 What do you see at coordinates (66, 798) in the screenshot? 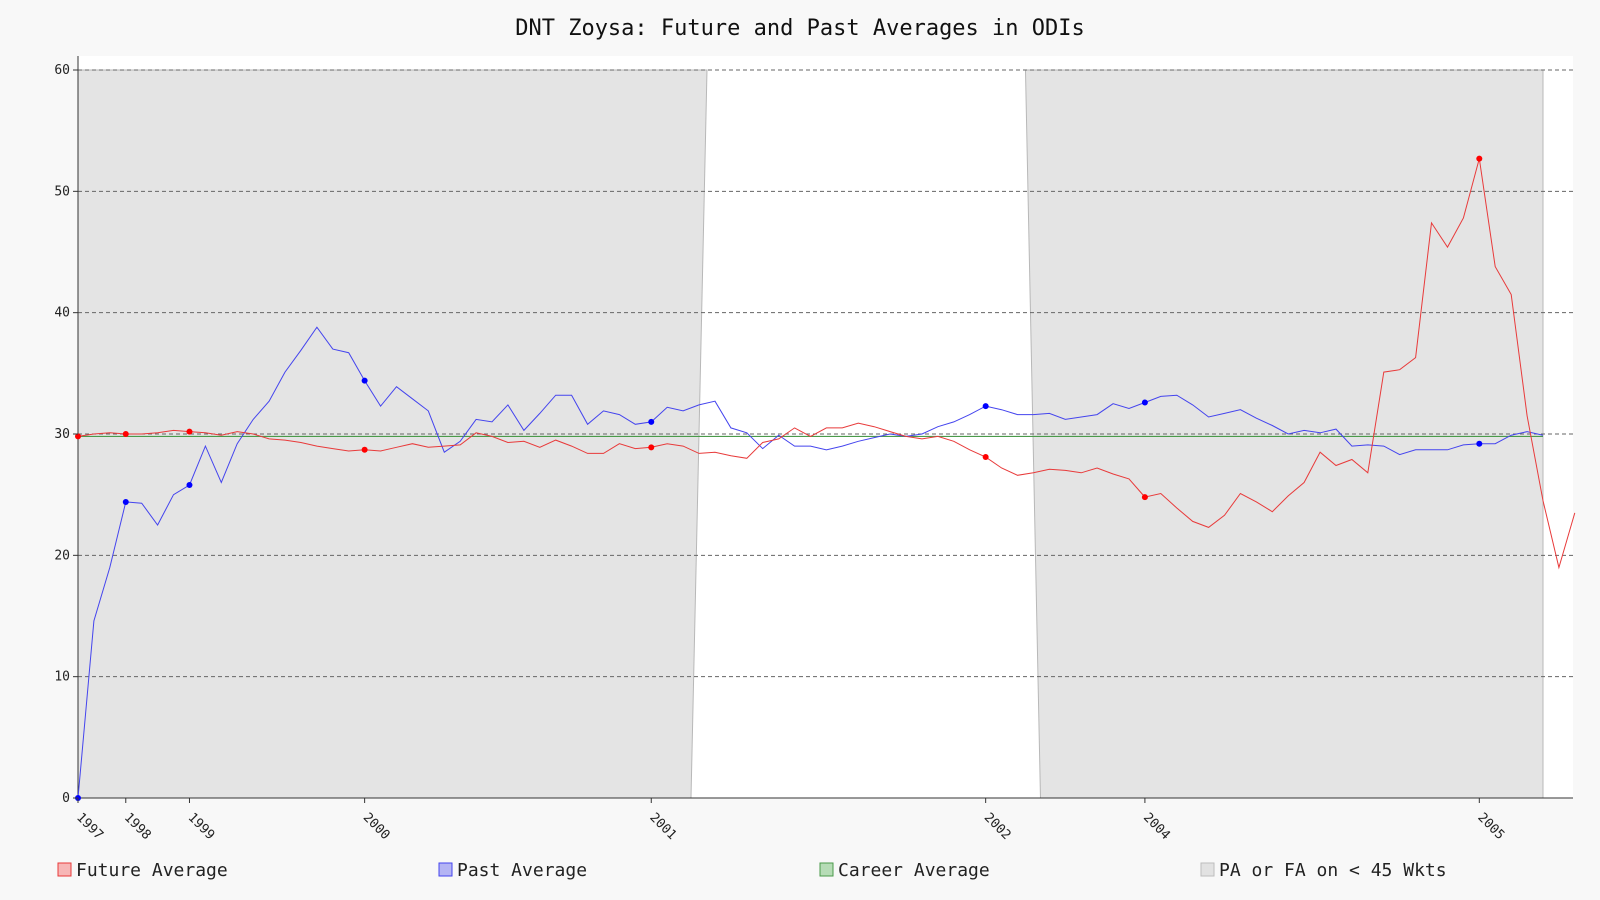
I see `y-tick-label: 0` at bounding box center [66, 798].